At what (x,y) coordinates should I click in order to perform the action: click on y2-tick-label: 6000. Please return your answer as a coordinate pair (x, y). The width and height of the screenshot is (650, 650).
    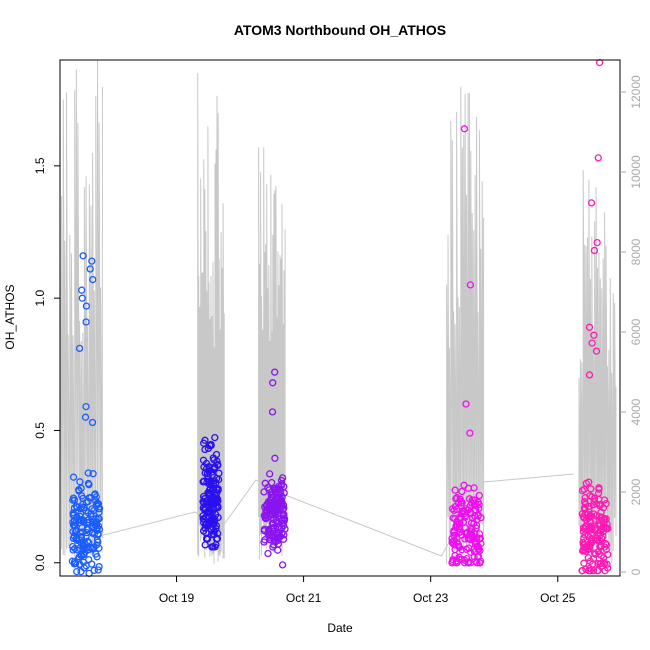
    Looking at the image, I should click on (636, 331).